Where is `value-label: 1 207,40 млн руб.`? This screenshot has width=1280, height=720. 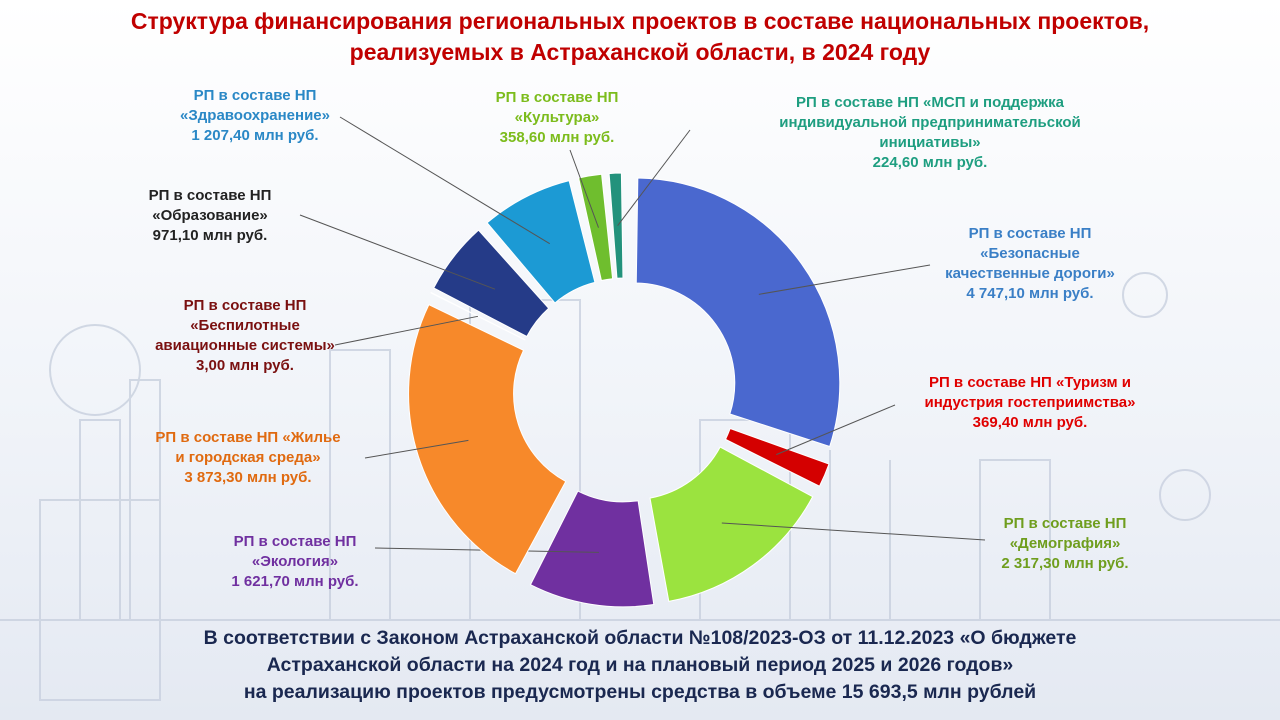
value-label: 1 207,40 млн руб. is located at coordinates (255, 135).